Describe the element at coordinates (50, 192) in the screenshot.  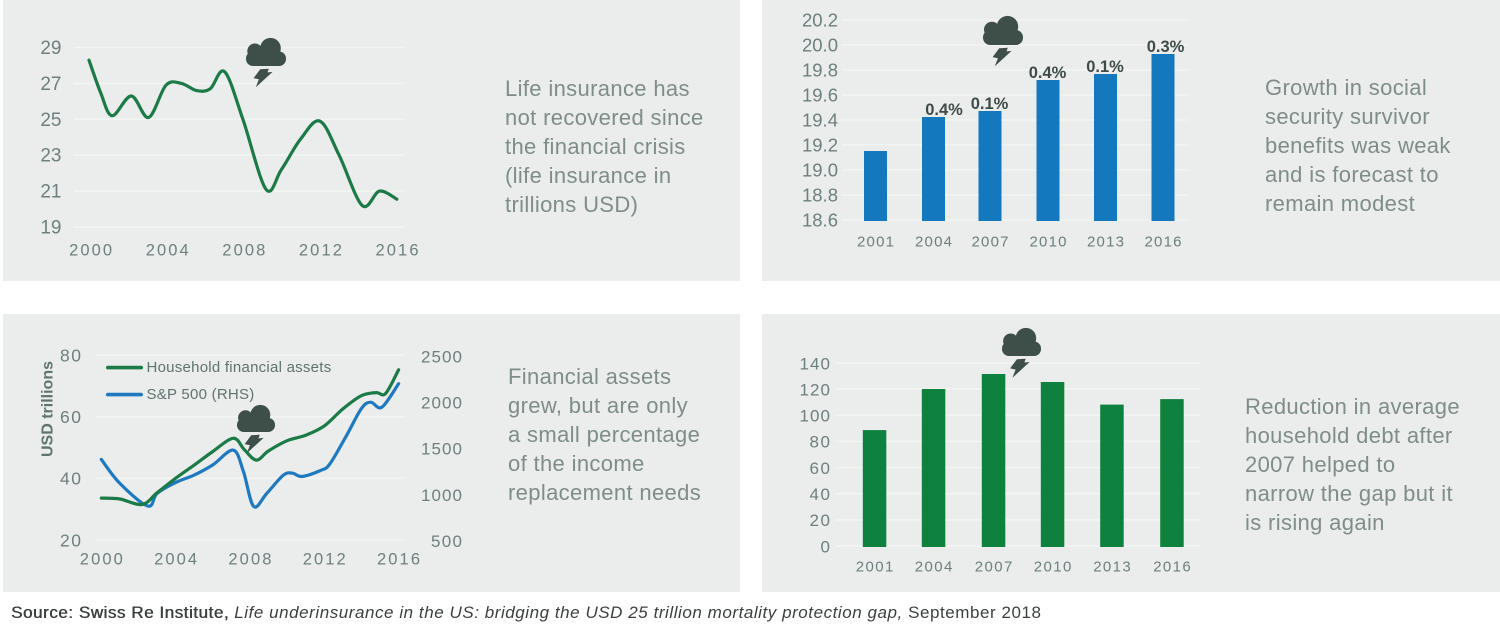
I see `svg-text: 21` at that location.